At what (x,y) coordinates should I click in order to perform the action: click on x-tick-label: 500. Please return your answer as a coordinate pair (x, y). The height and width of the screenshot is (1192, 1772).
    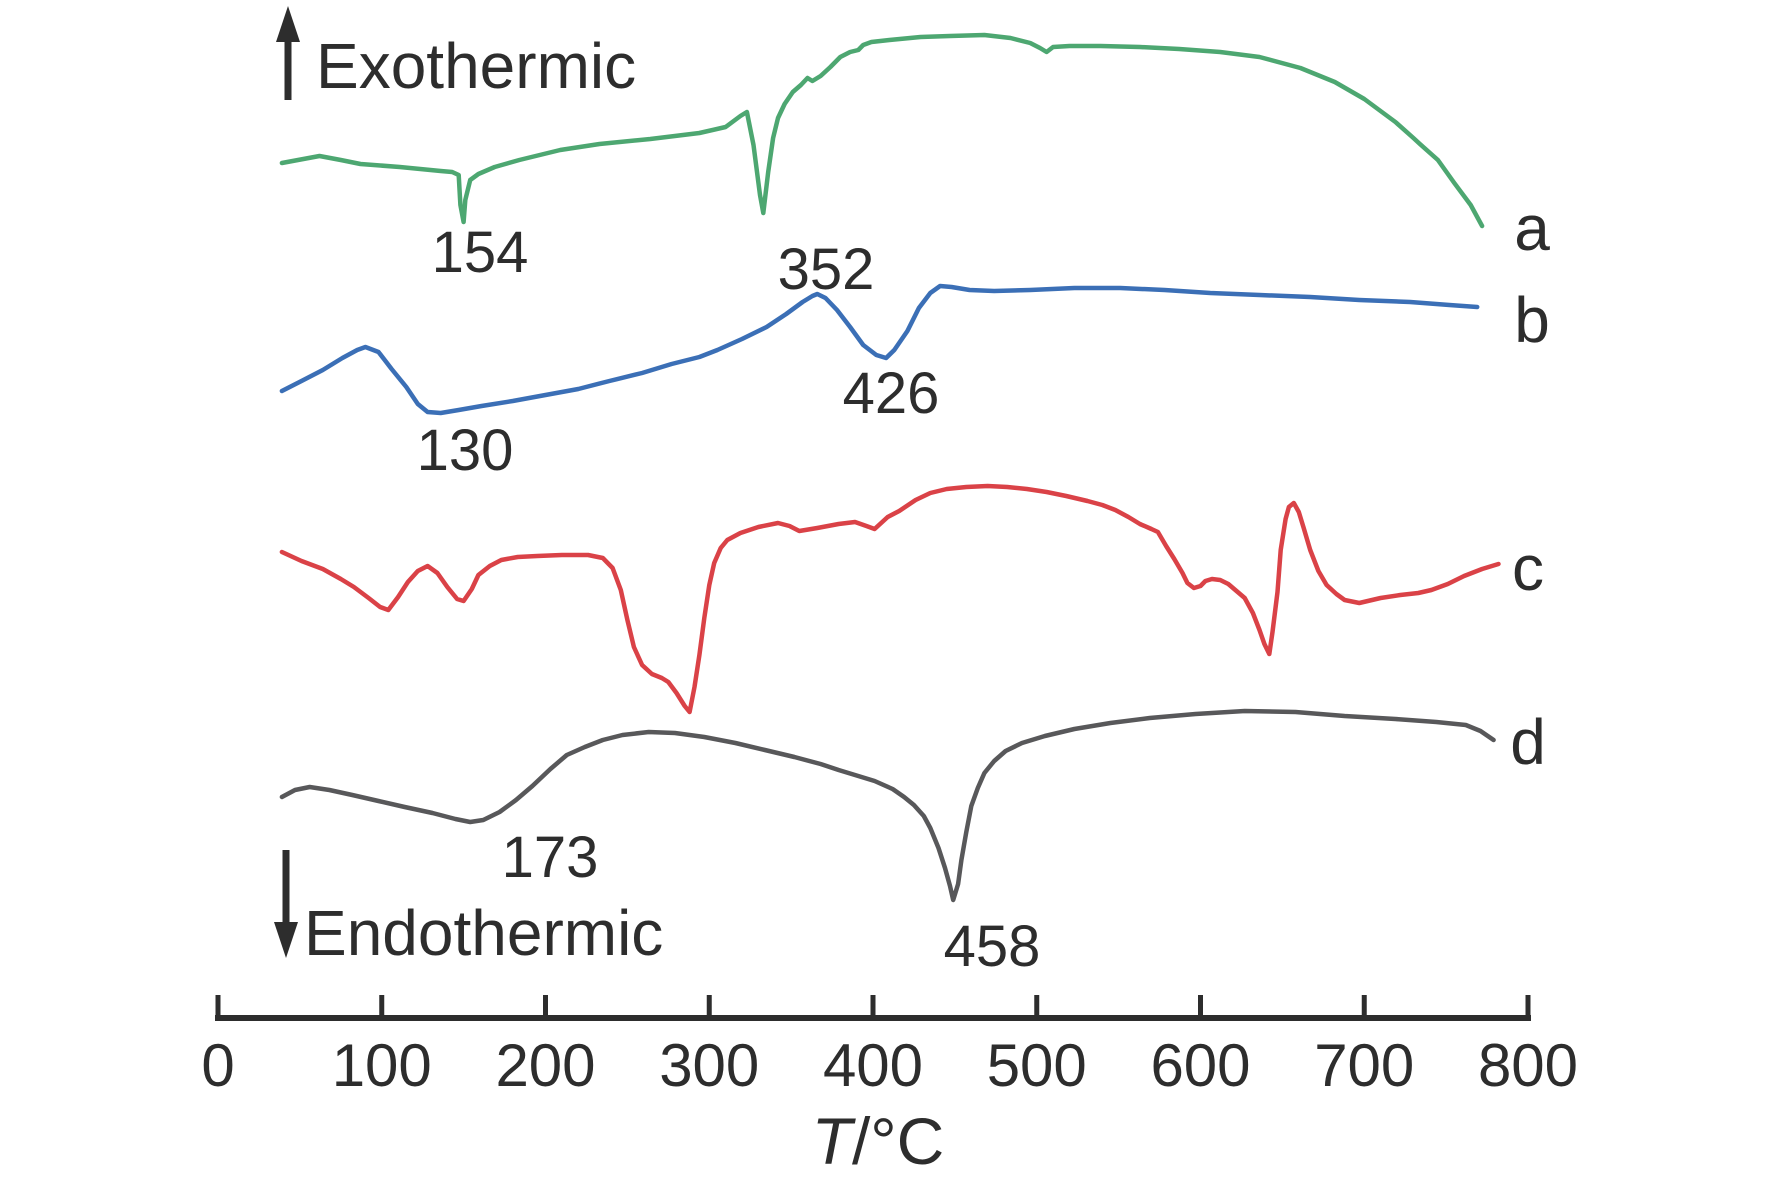
    Looking at the image, I should click on (1037, 1065).